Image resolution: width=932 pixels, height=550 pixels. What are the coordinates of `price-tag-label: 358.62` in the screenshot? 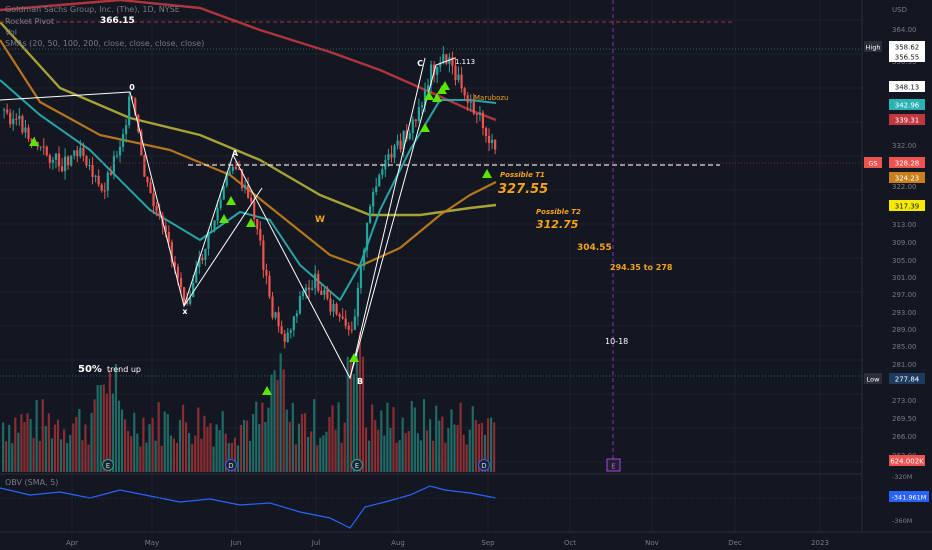 It's located at (907, 48).